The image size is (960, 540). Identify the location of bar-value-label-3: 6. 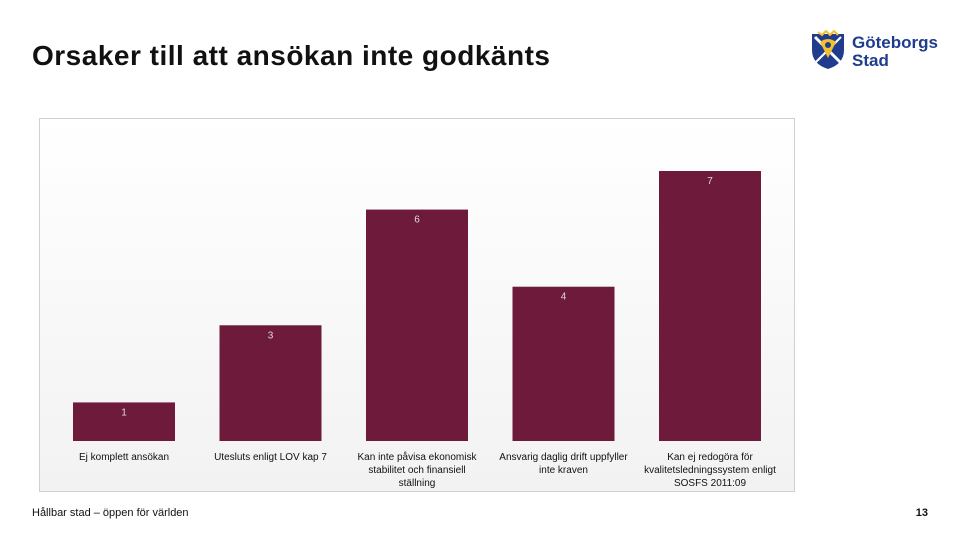
(417, 220).